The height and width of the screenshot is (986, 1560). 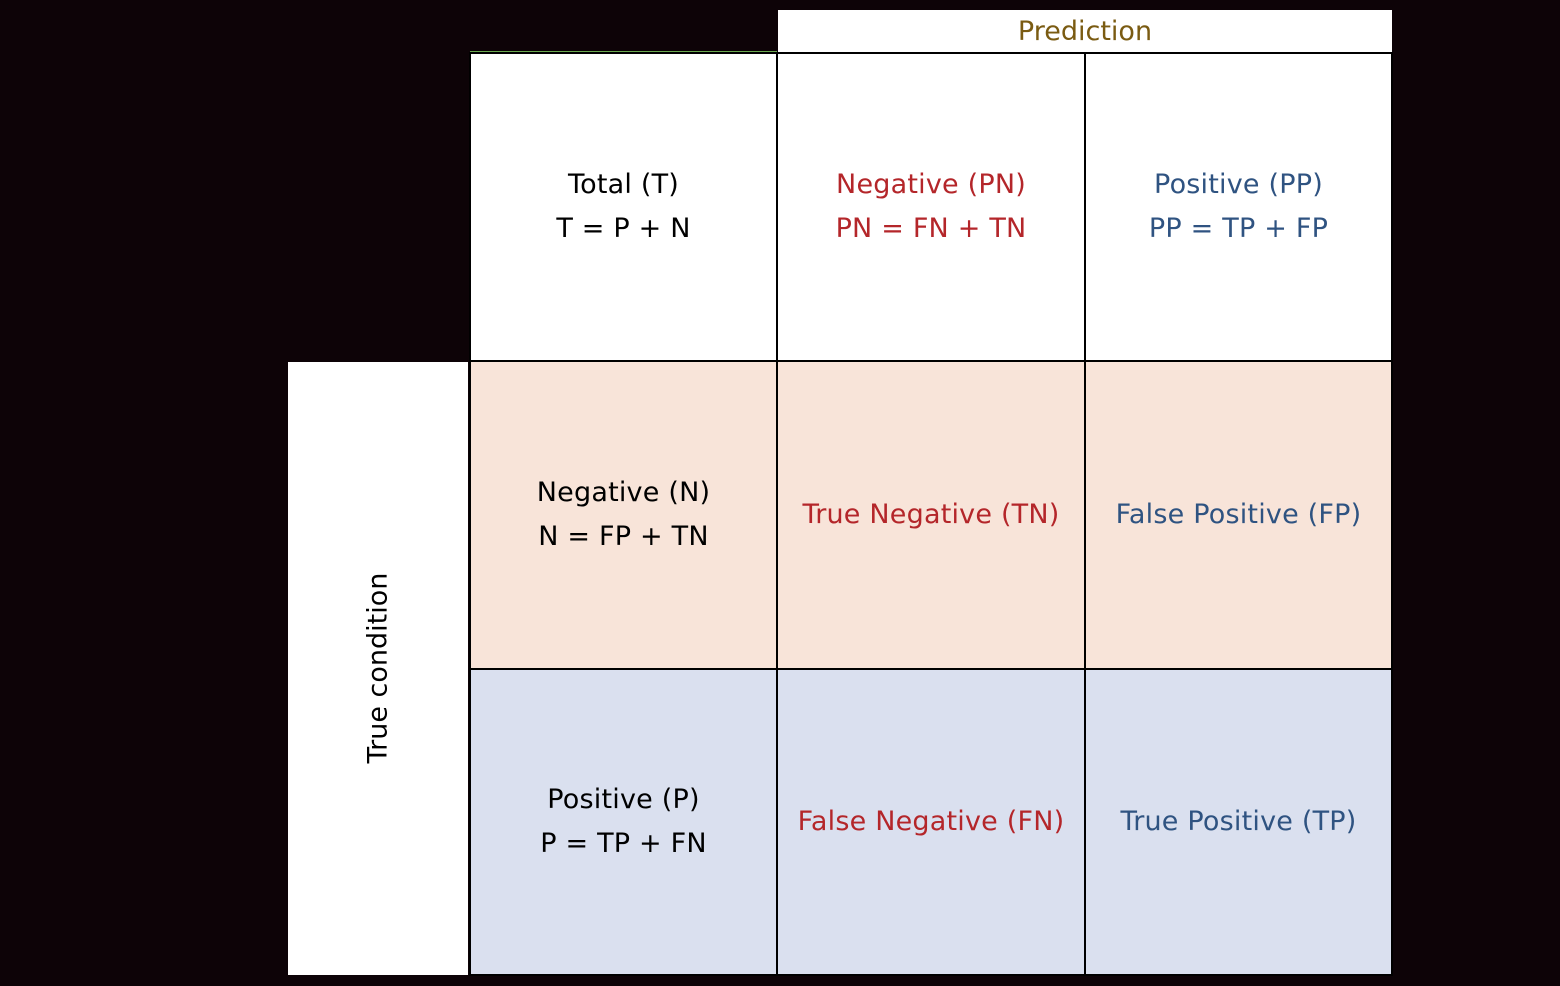 What do you see at coordinates (623, 536) in the screenshot?
I see `actual-negative-formula: N = FP + TN` at bounding box center [623, 536].